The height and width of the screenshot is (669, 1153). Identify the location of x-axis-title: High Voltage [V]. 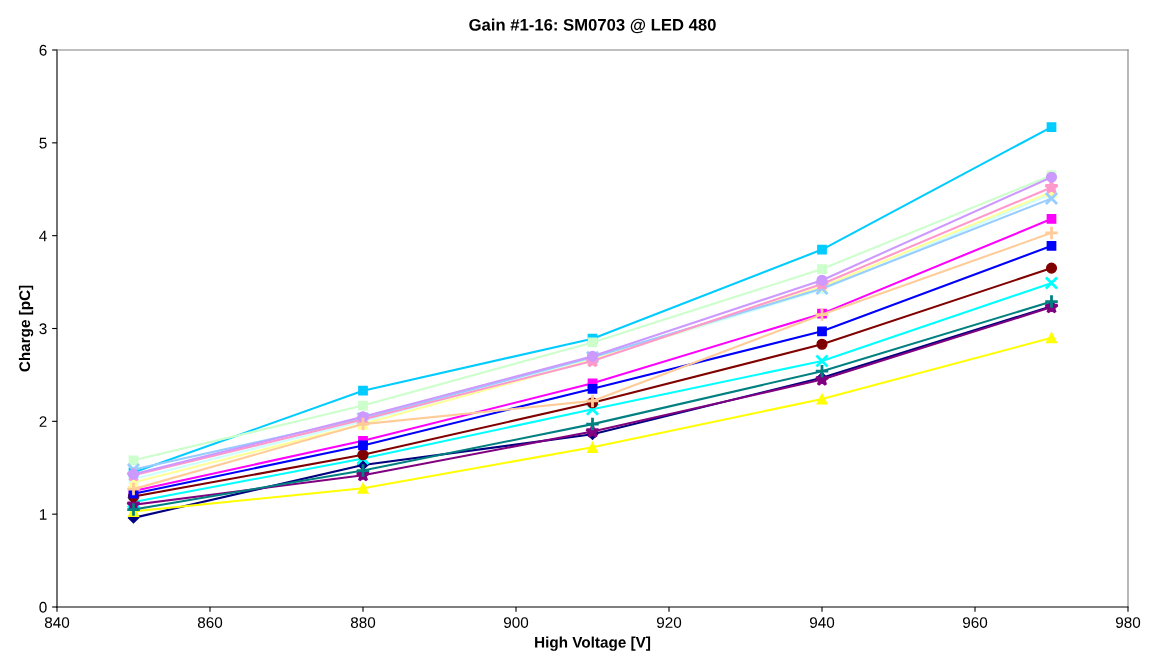
(593, 643).